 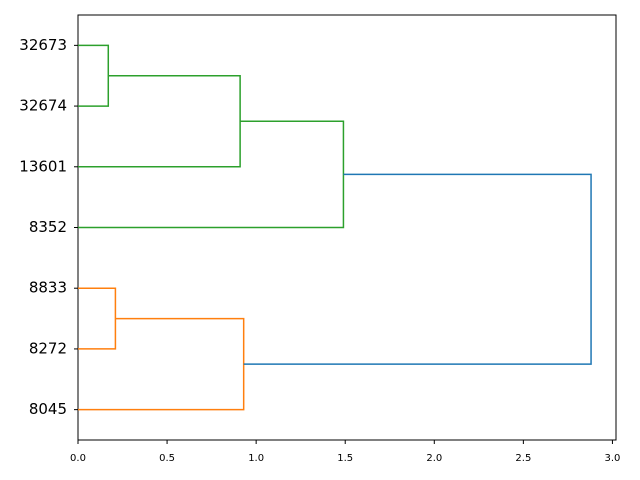 What do you see at coordinates (43, 166) in the screenshot?
I see `leaf-label: 13601` at bounding box center [43, 166].